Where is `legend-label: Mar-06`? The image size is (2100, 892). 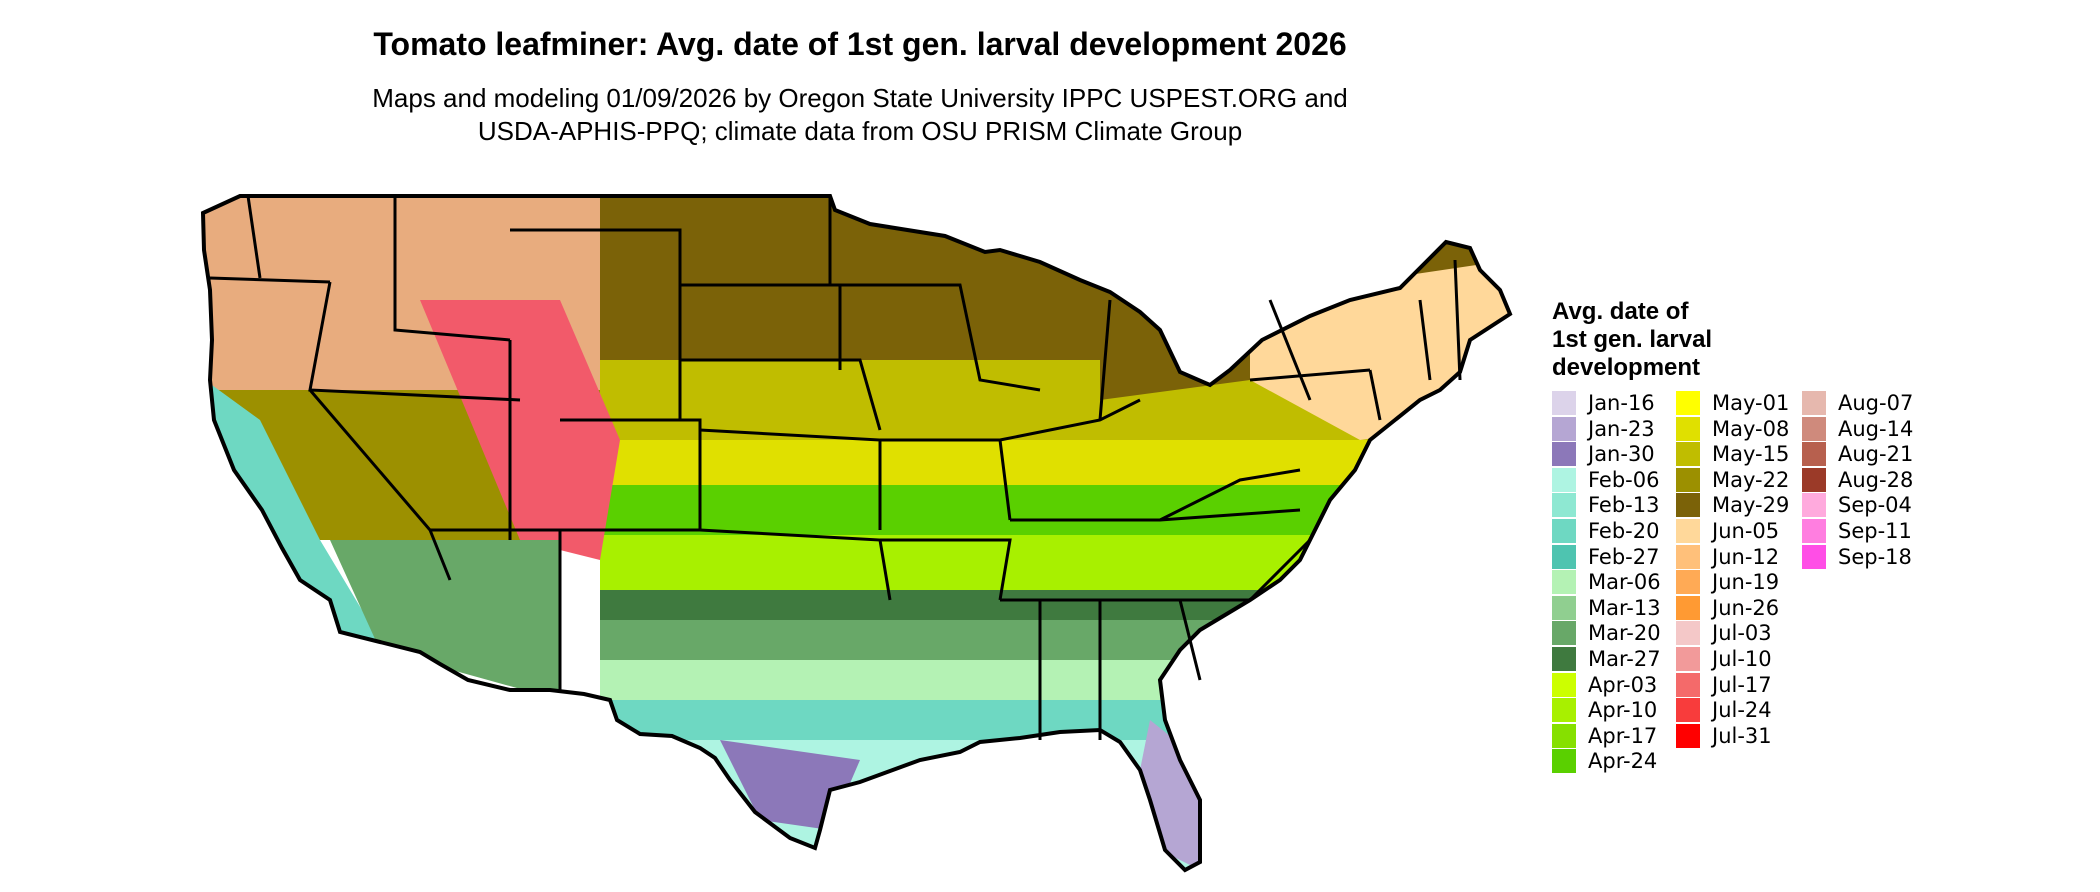
legend-label: Mar-06 is located at coordinates (1624, 582).